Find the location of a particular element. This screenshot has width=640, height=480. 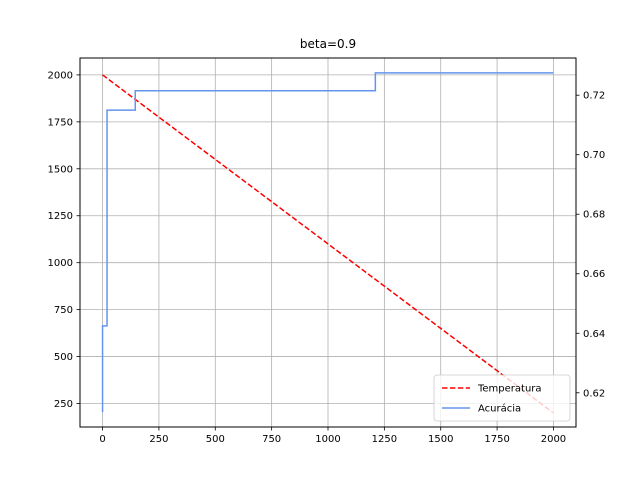

legend-label-0: Temperatura is located at coordinates (509, 389).